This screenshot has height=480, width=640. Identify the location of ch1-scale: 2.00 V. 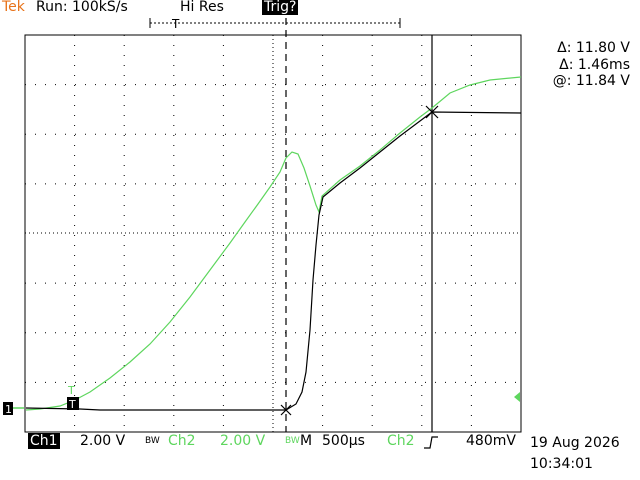
(103, 441).